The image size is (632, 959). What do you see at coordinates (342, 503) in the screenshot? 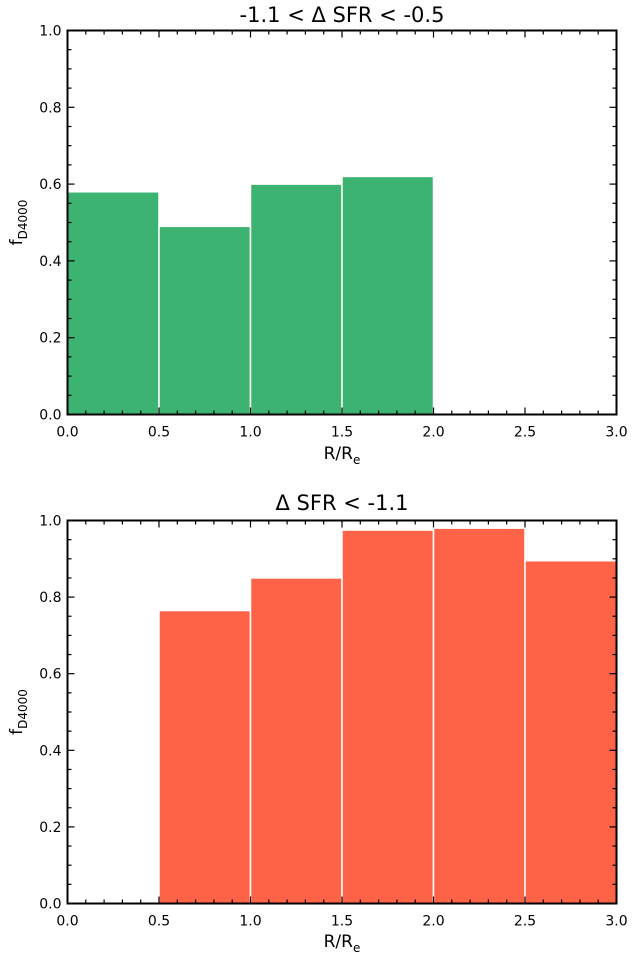
I see `chart-title: Δ SFR < -1.1` at bounding box center [342, 503].